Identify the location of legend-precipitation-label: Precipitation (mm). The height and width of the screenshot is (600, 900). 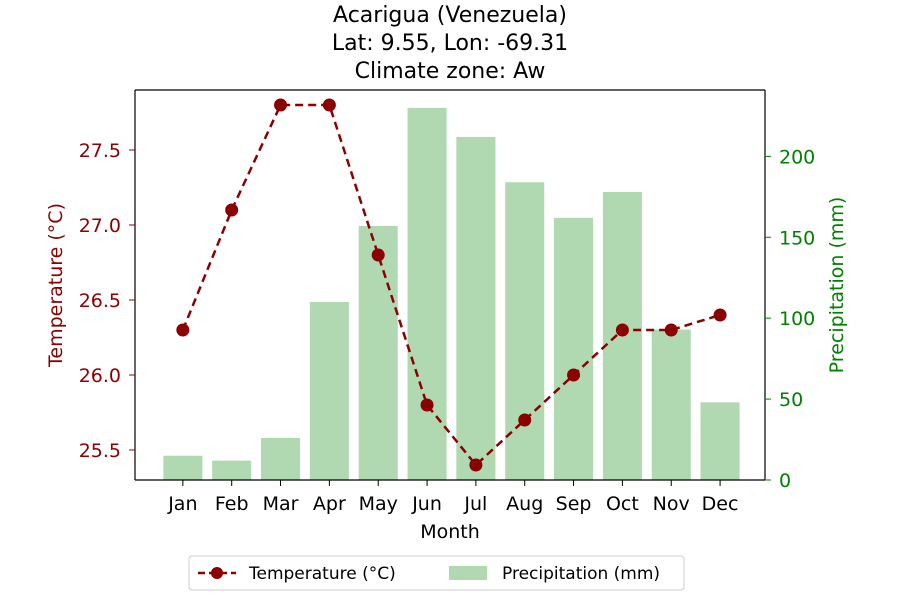
(581, 574).